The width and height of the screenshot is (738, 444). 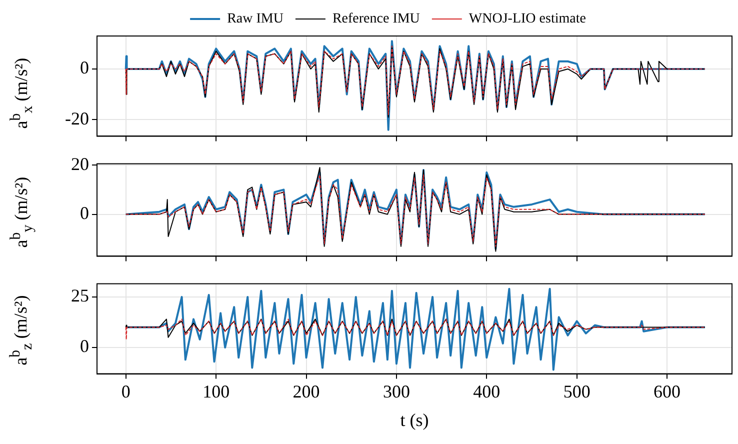 I want to click on x-axis-title: t (s), so click(x=414, y=420).